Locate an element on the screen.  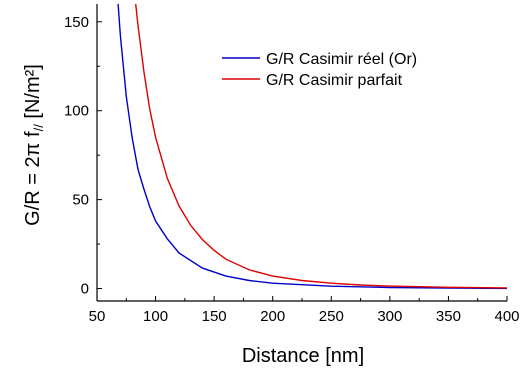
y-tick-label: 0 is located at coordinates (85, 289).